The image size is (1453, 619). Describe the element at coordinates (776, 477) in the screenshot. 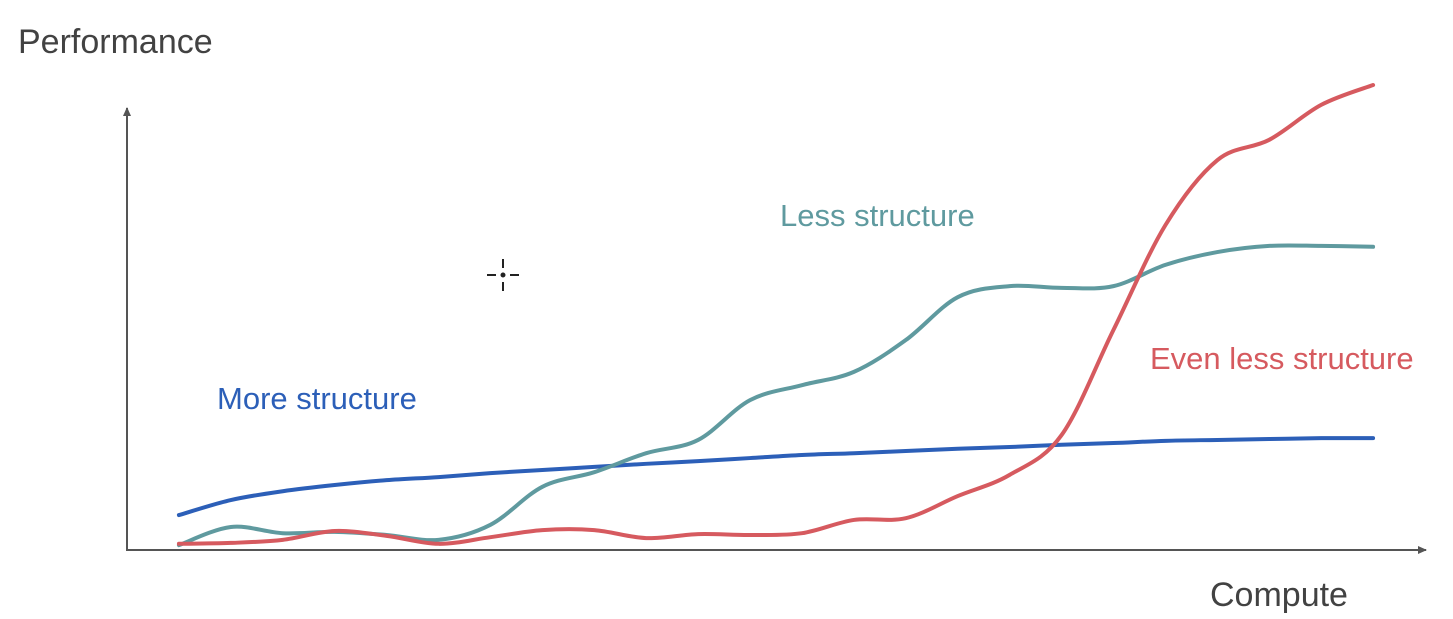

I see `series-line` at that location.